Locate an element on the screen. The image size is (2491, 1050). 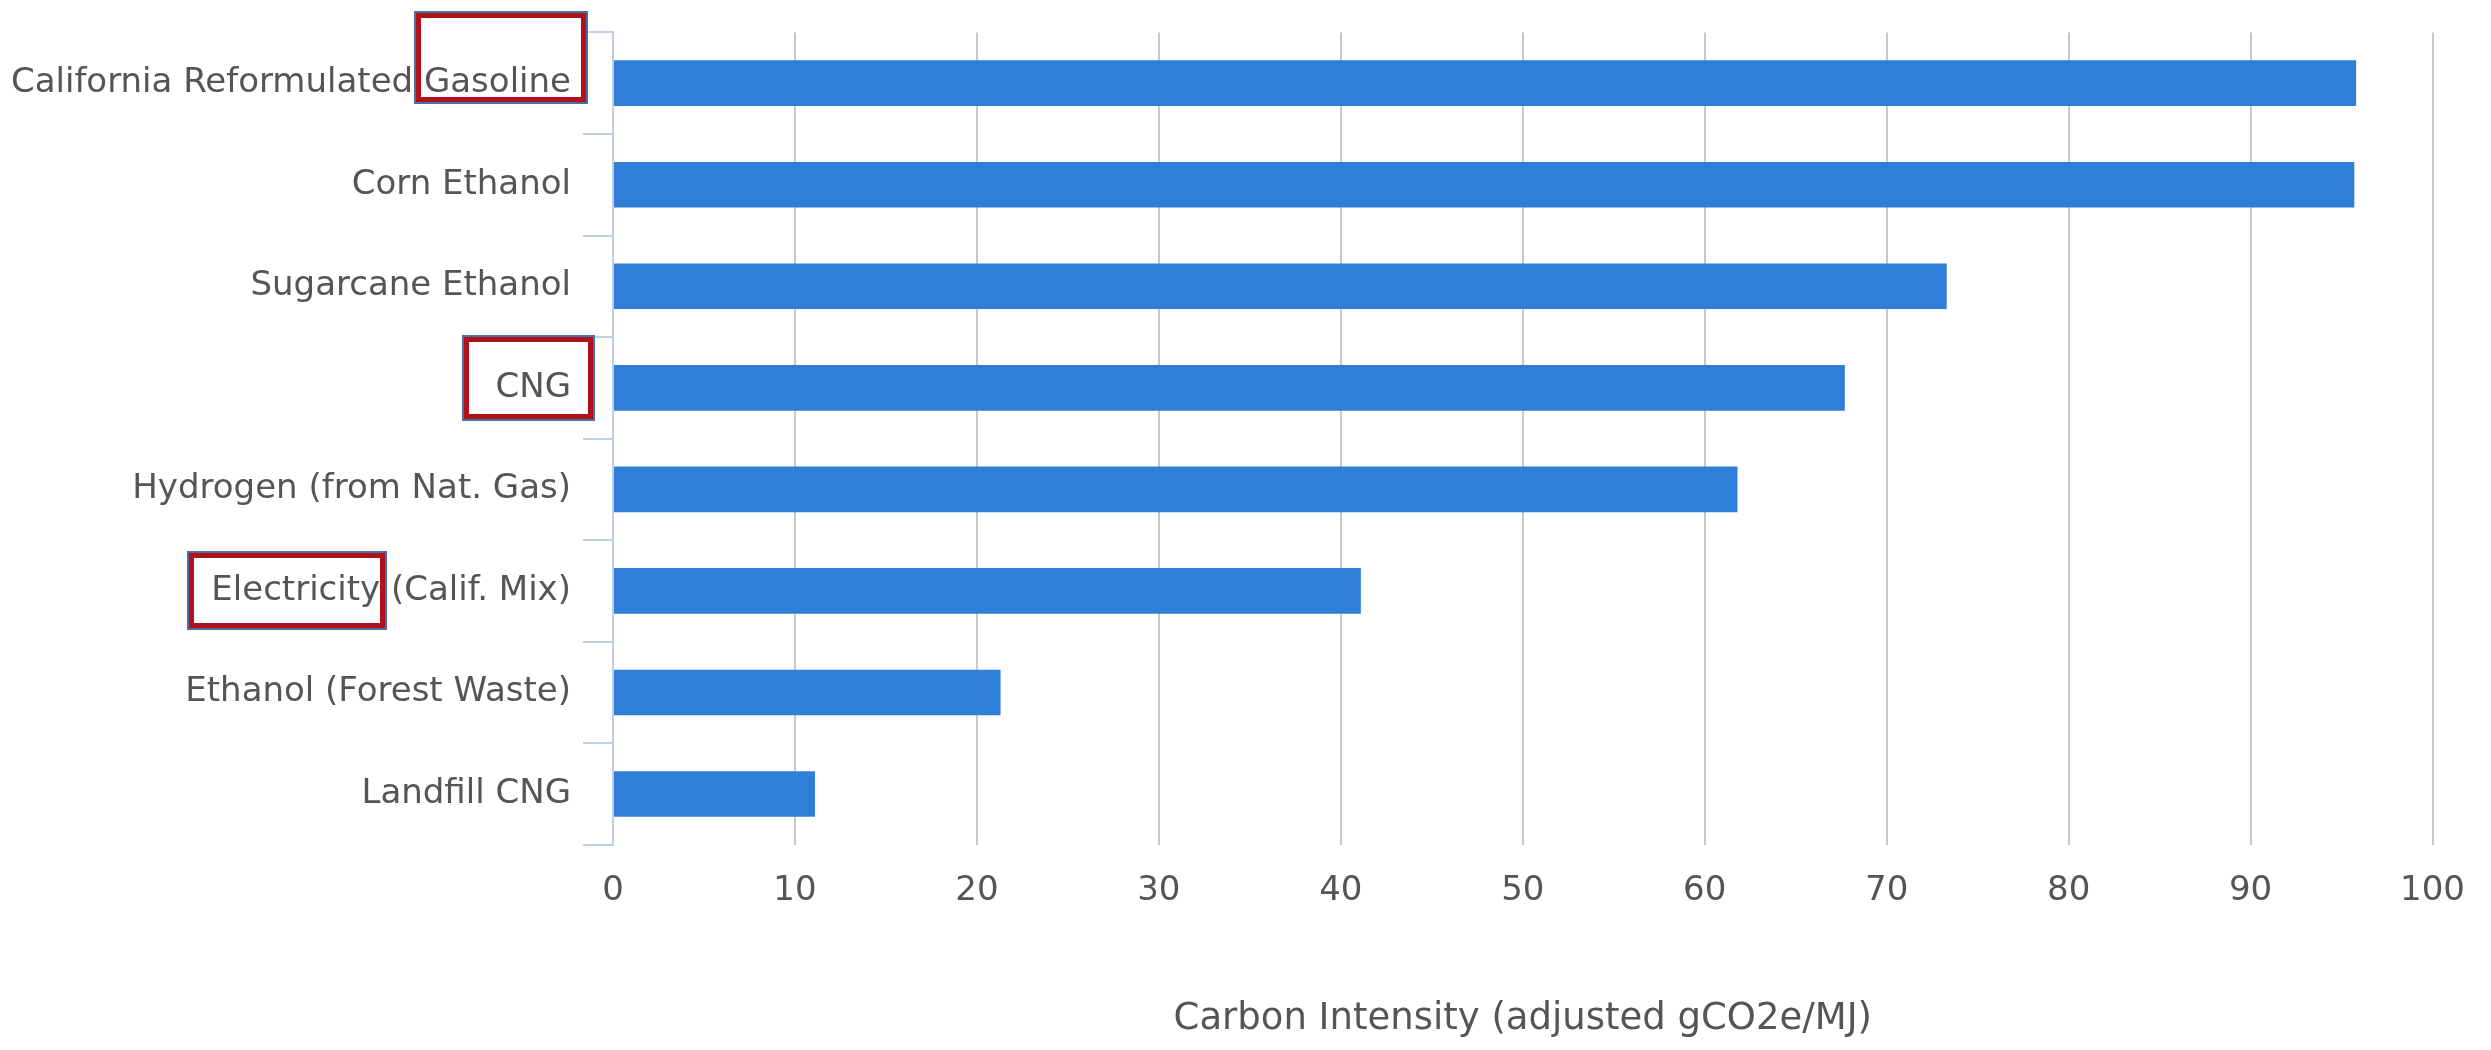
y-tick-label: Corn Ethanol is located at coordinates (461, 181).